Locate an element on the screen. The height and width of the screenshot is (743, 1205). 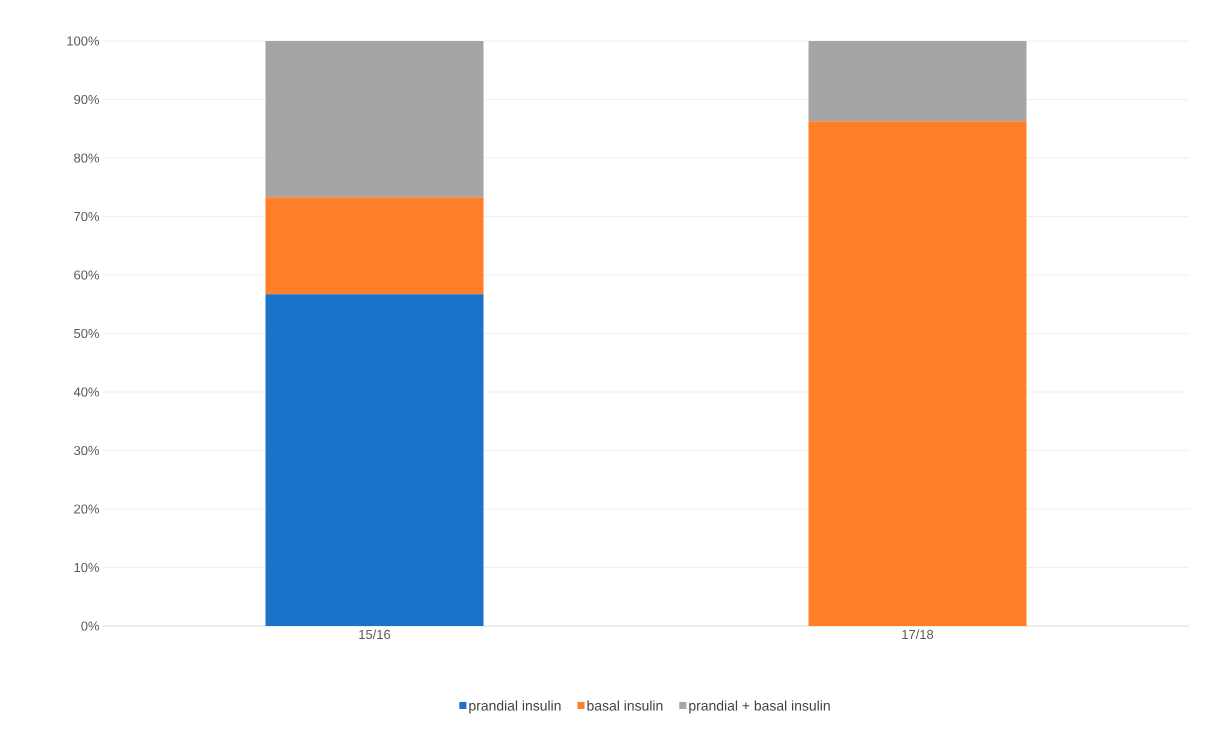
y-tick-label: 70% is located at coordinates (87, 216).